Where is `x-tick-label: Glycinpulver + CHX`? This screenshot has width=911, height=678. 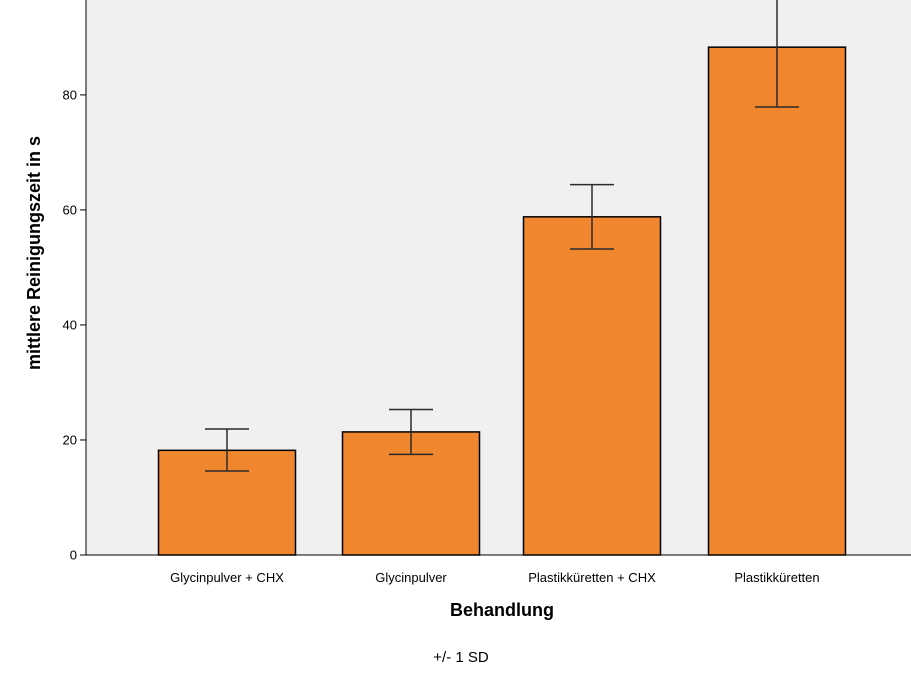 x-tick-label: Glycinpulver + CHX is located at coordinates (227, 577).